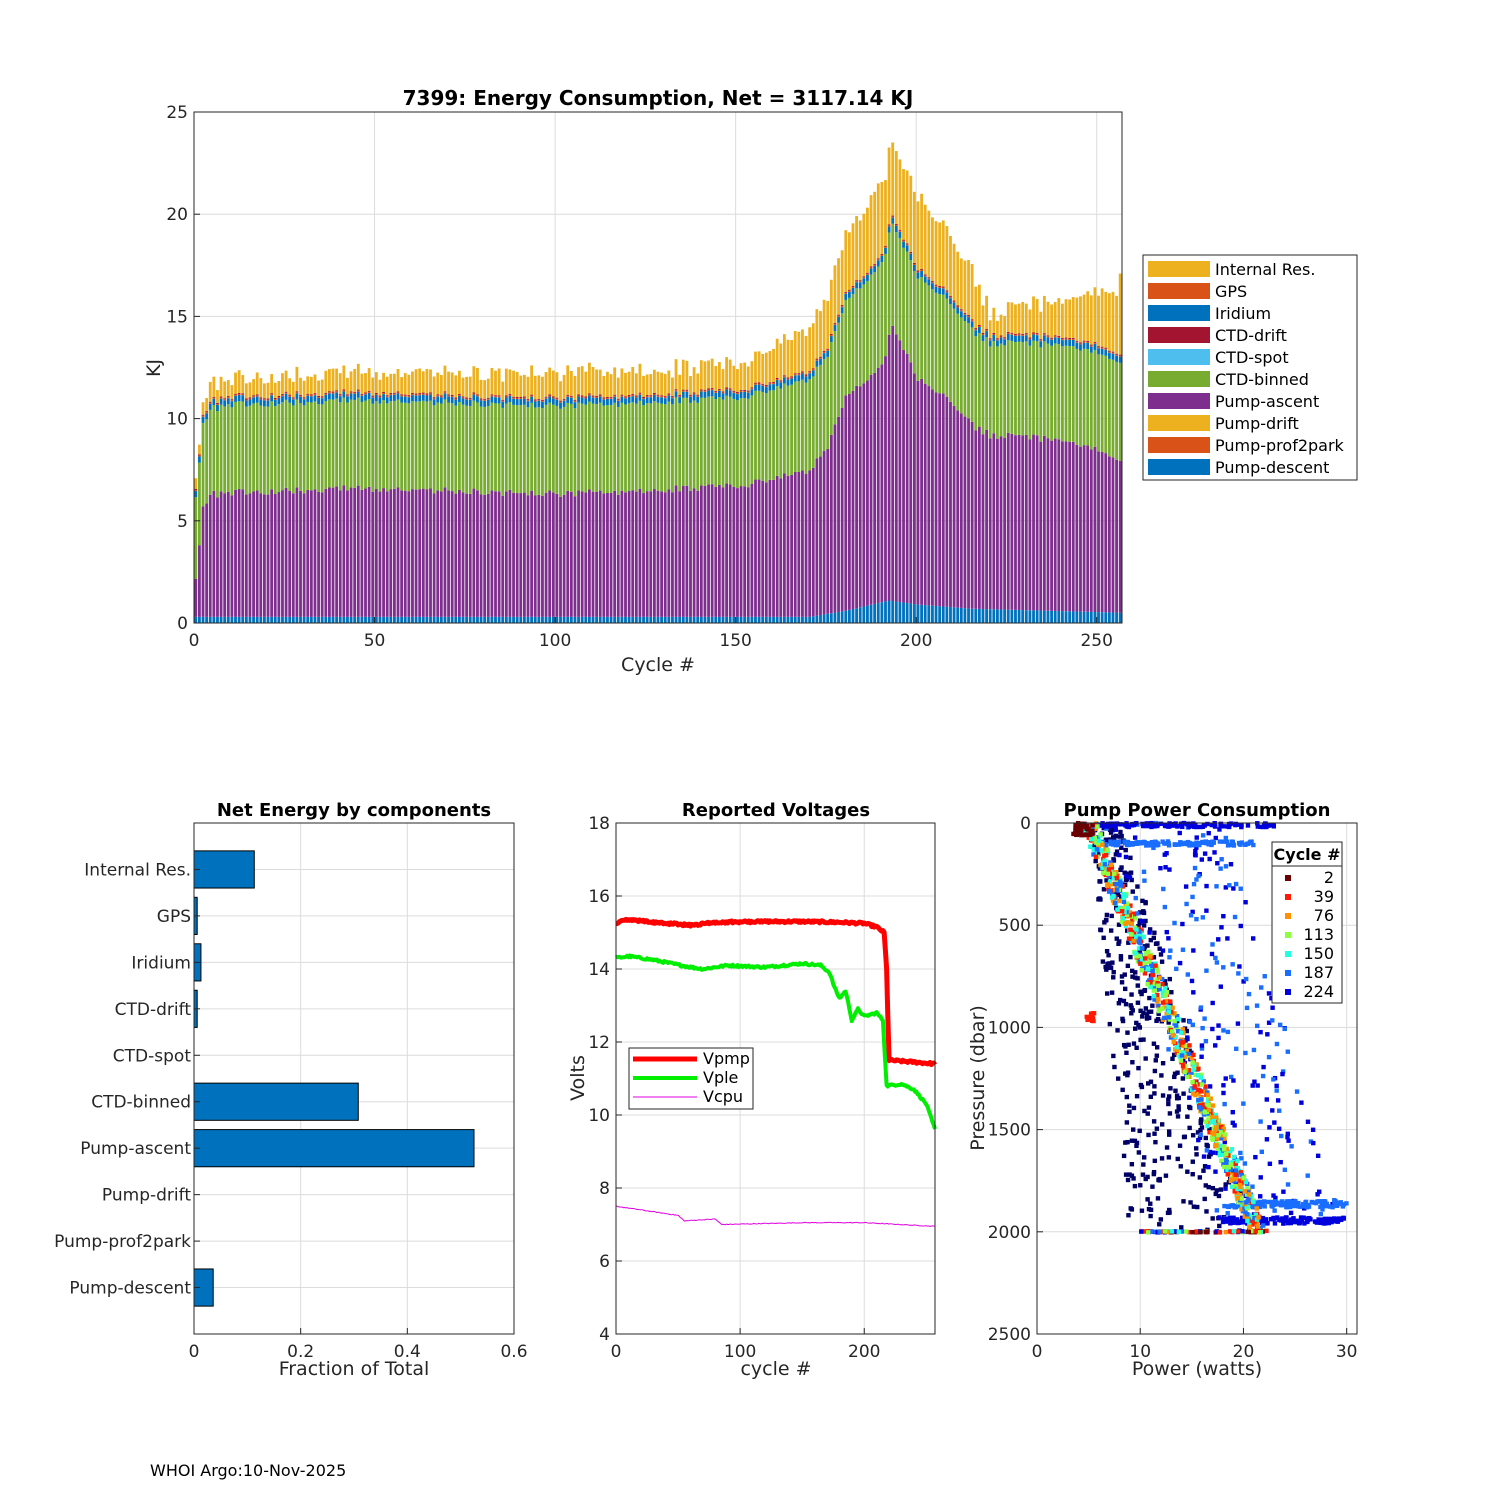  I want to click on energy-x-tick-label: 50, so click(375, 641).